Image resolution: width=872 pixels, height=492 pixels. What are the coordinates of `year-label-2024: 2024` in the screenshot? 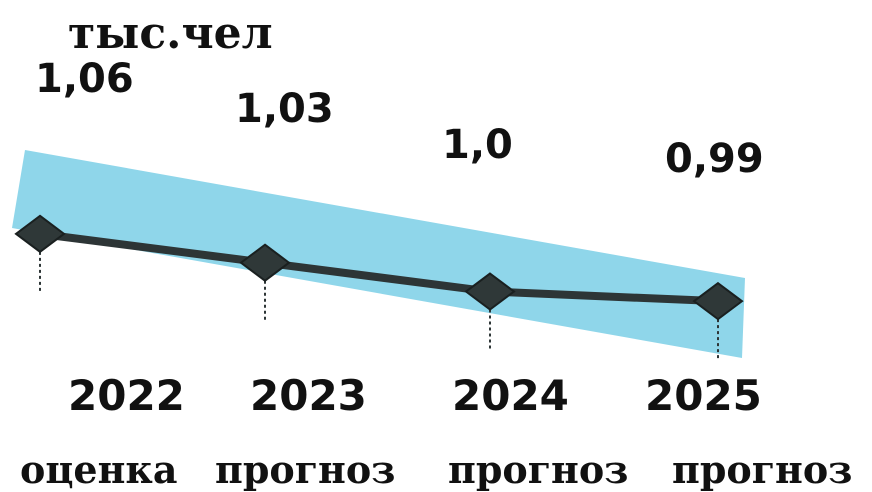 It's located at (510, 395).